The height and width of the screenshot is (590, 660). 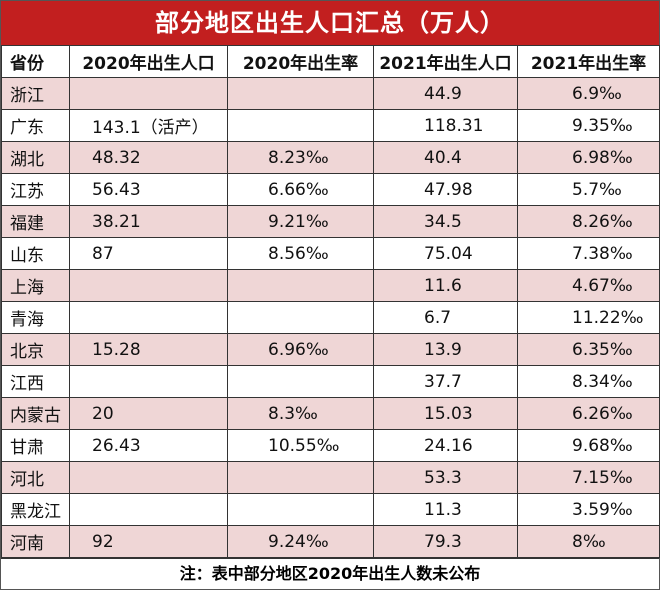 I want to click on cell-births2020: 143.1（活产）, so click(x=148, y=125).